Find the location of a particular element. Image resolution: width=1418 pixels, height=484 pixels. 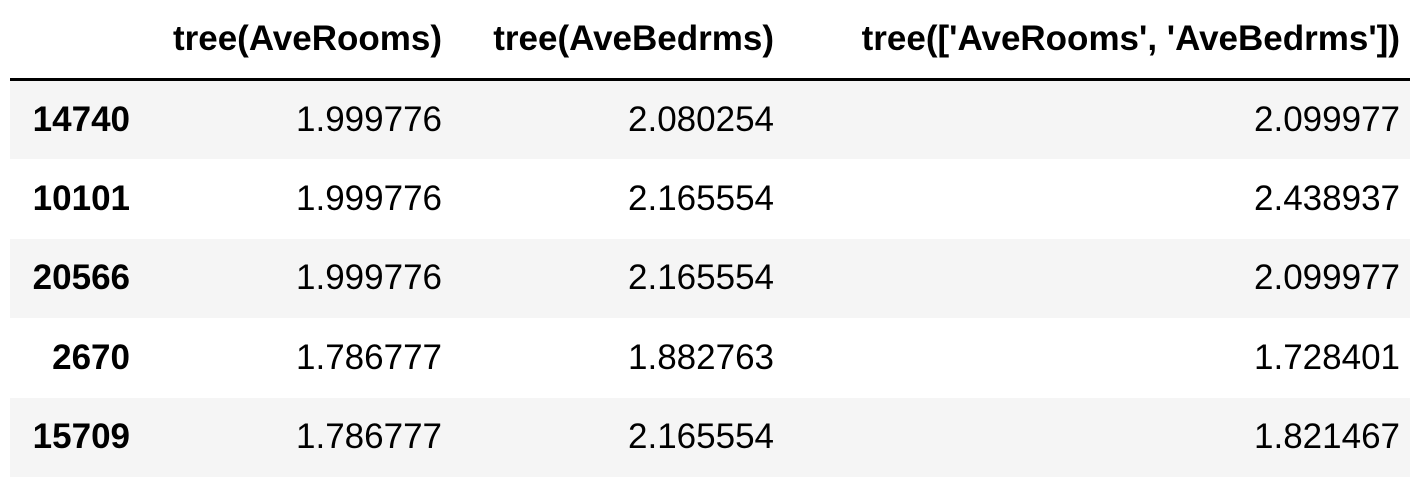

index-header is located at coordinates (75, 40).